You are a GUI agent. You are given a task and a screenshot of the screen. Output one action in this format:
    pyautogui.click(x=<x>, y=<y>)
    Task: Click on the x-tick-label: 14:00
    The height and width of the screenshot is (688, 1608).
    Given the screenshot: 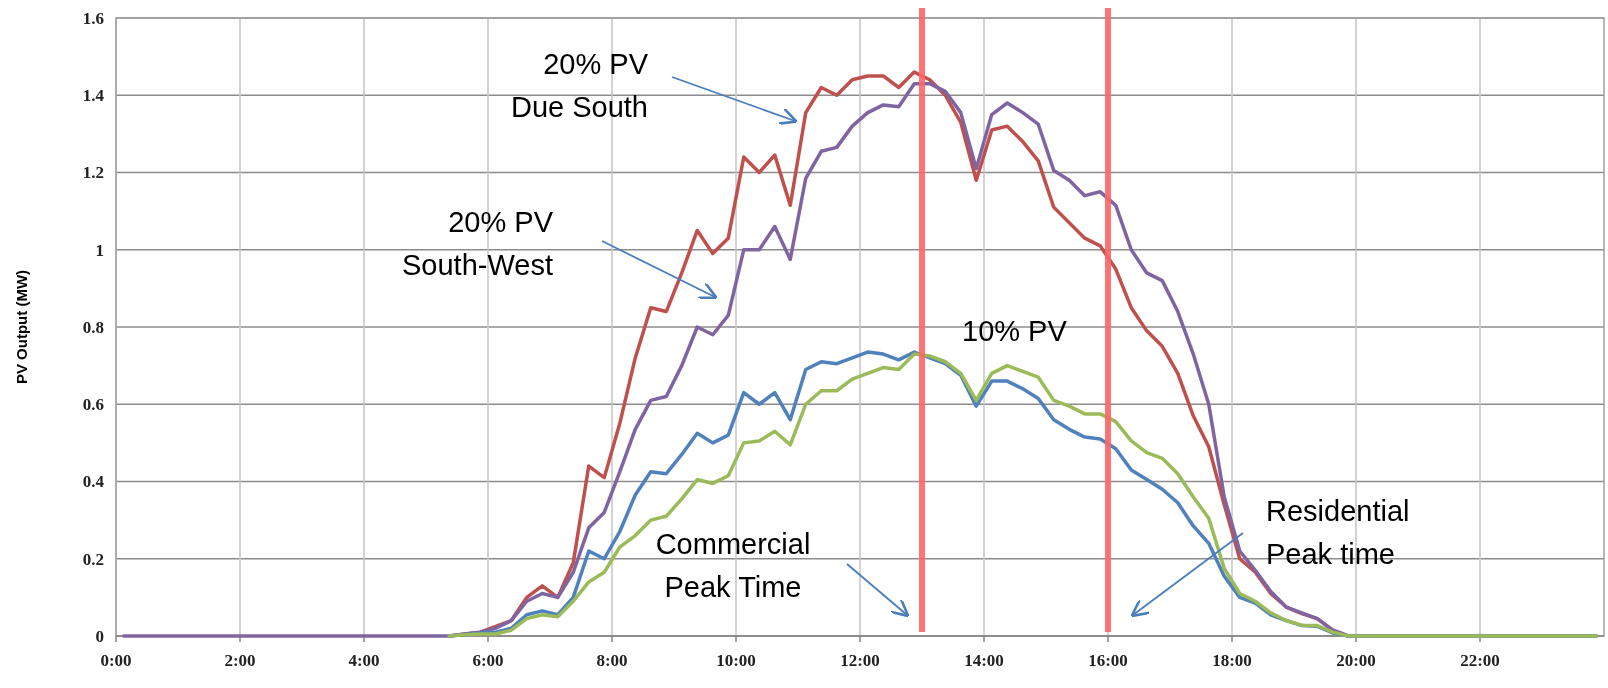 What is the action you would take?
    pyautogui.click(x=984, y=660)
    